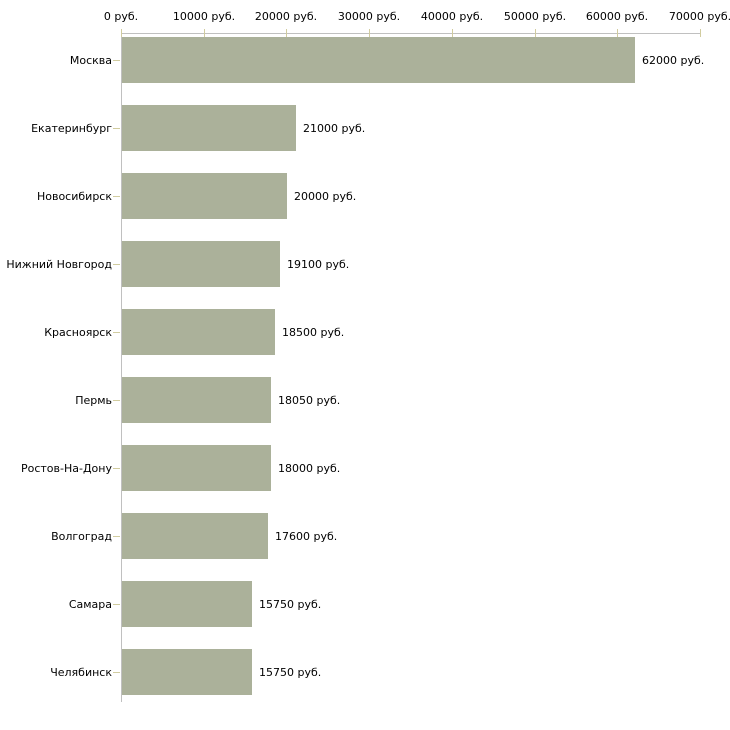  I want to click on x-axis-tick-label: 20000 руб., so click(286, 16).